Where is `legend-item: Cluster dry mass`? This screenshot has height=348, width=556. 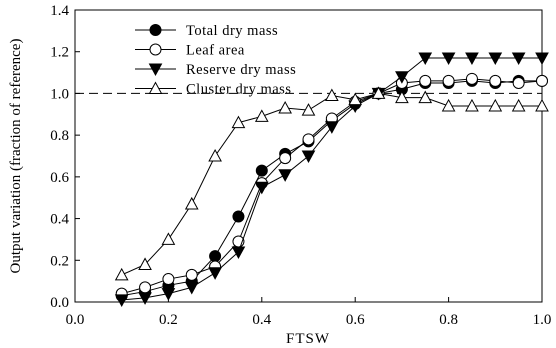
legend-item: Cluster dry mass is located at coordinates (213, 89).